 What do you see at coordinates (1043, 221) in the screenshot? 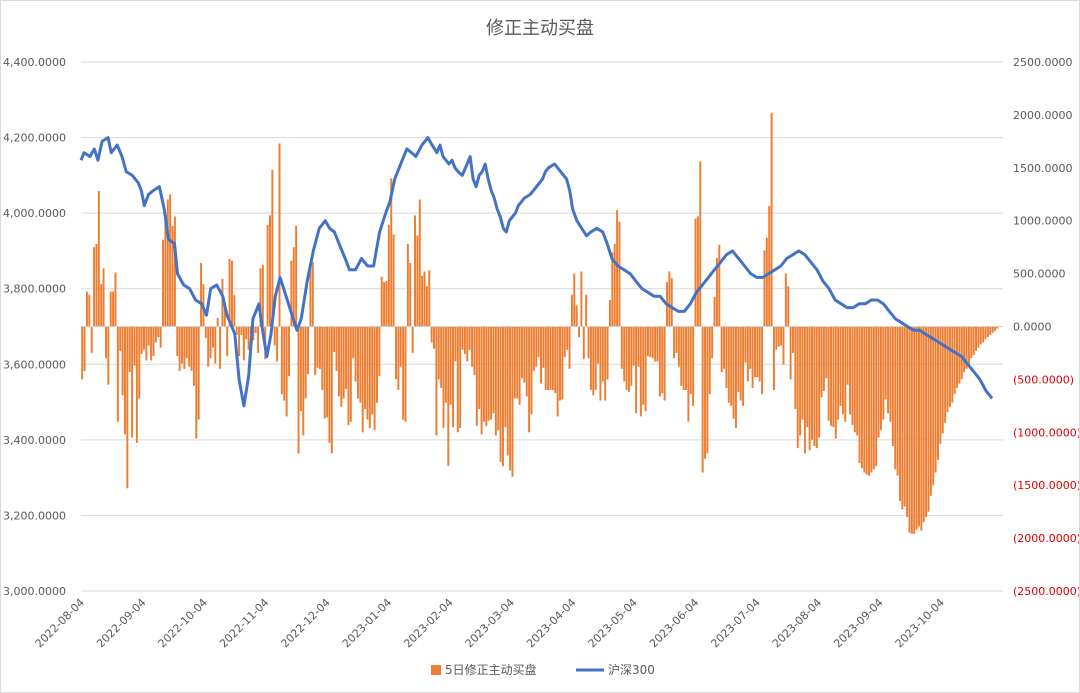
I see `right-tick-label: 1000.0000` at bounding box center [1043, 221].